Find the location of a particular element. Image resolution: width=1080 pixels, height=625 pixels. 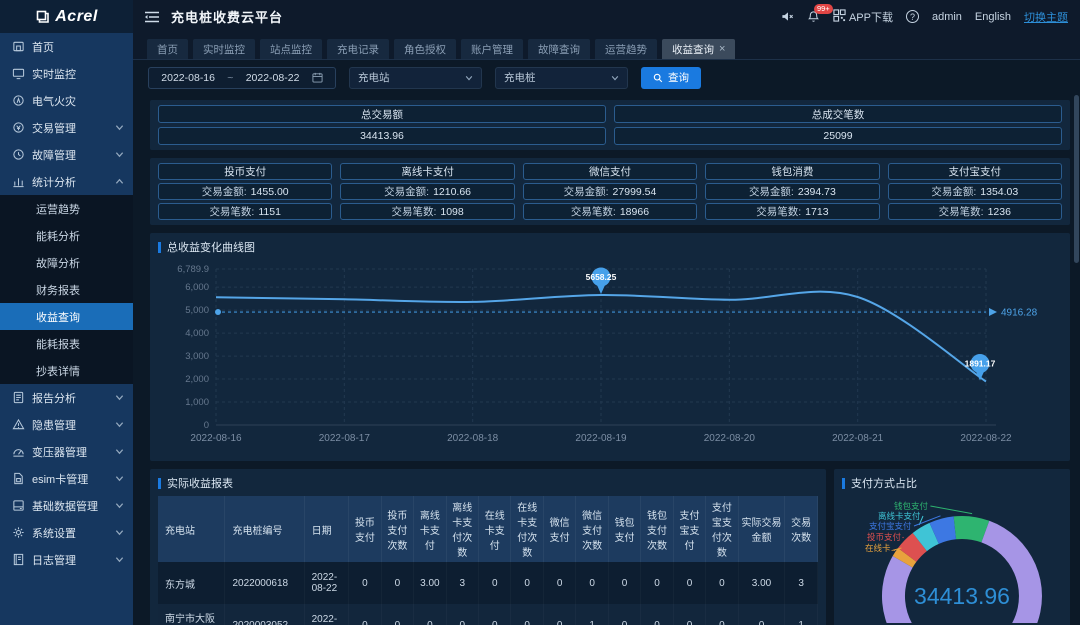

sidebar-item-label: 隐患管理 is located at coordinates (54, 425).